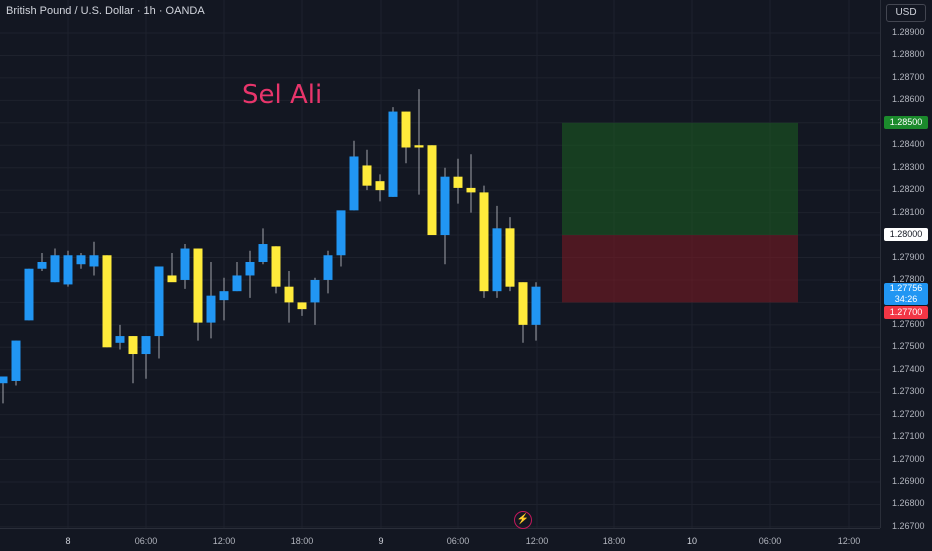 The width and height of the screenshot is (932, 551). I want to click on price-tick-label: 1.28600, so click(908, 99).